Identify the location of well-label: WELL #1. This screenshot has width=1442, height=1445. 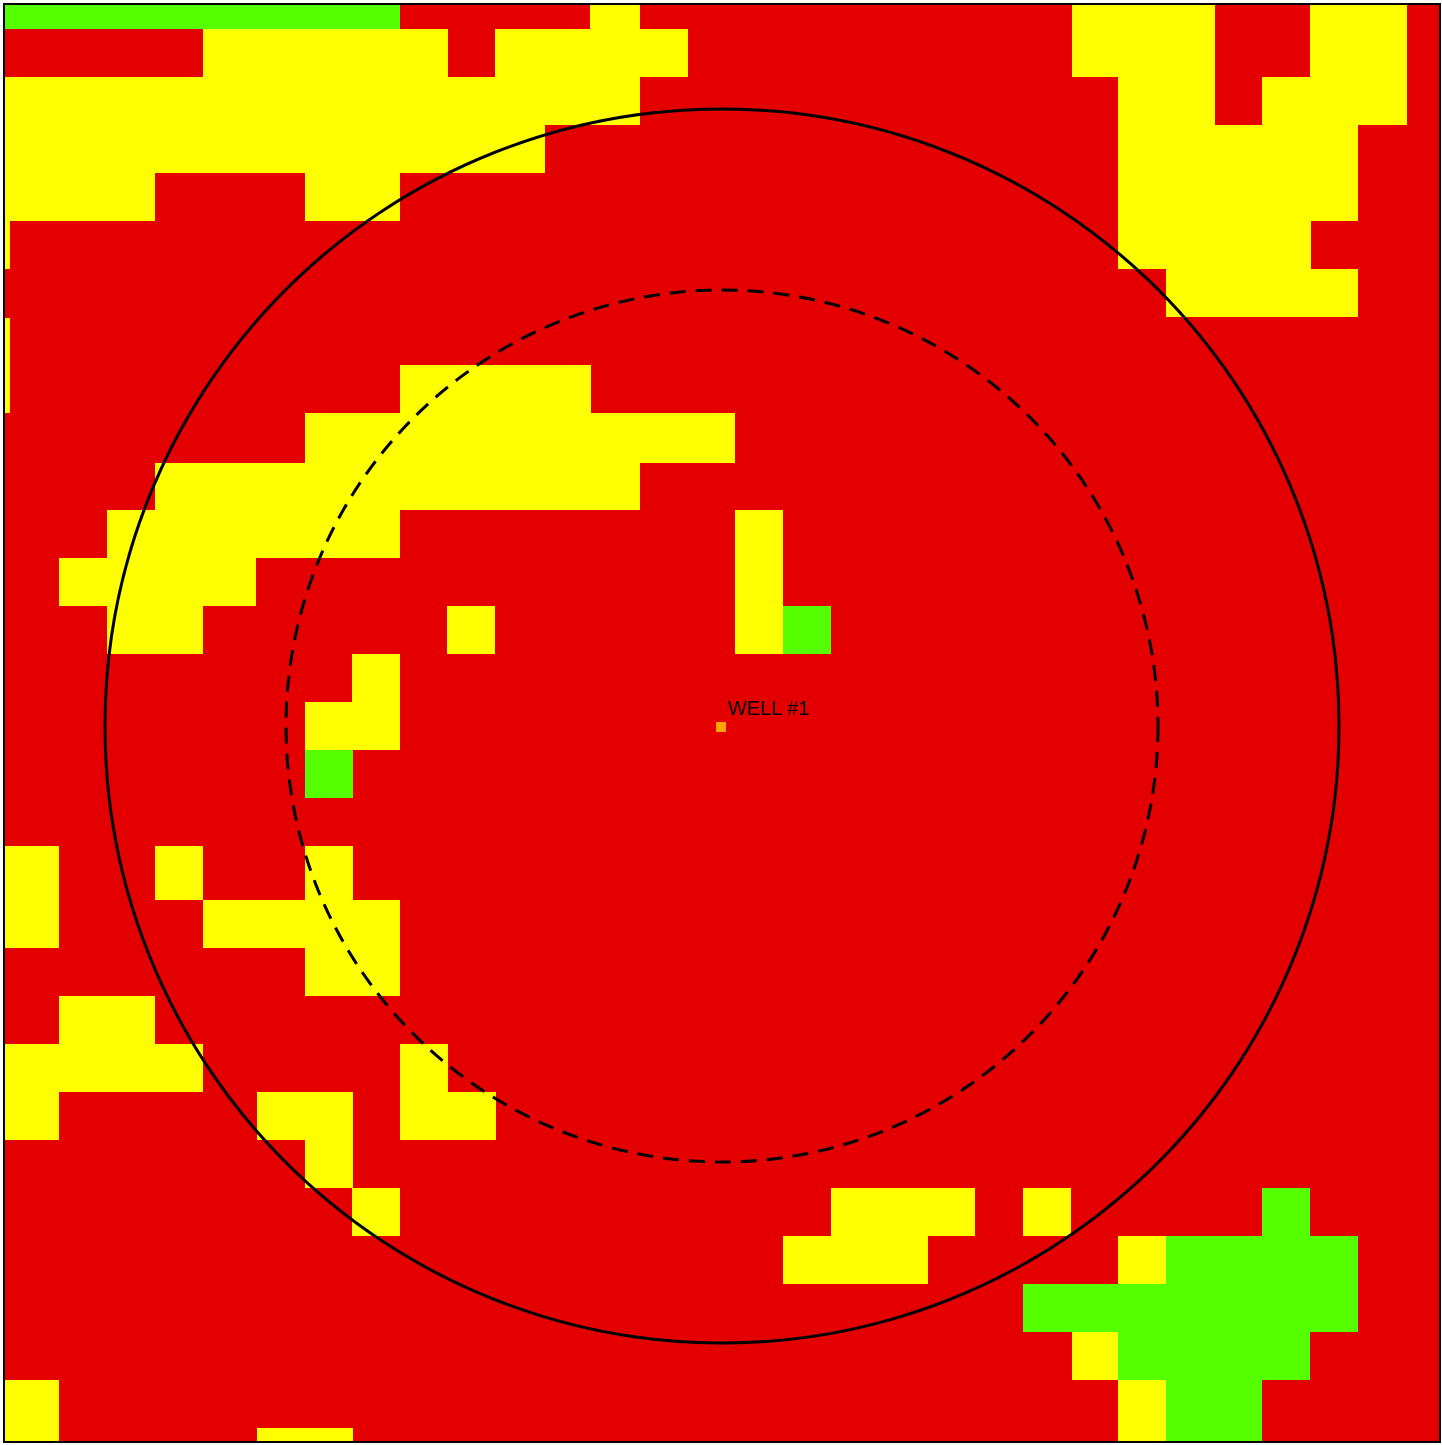
(769, 709).